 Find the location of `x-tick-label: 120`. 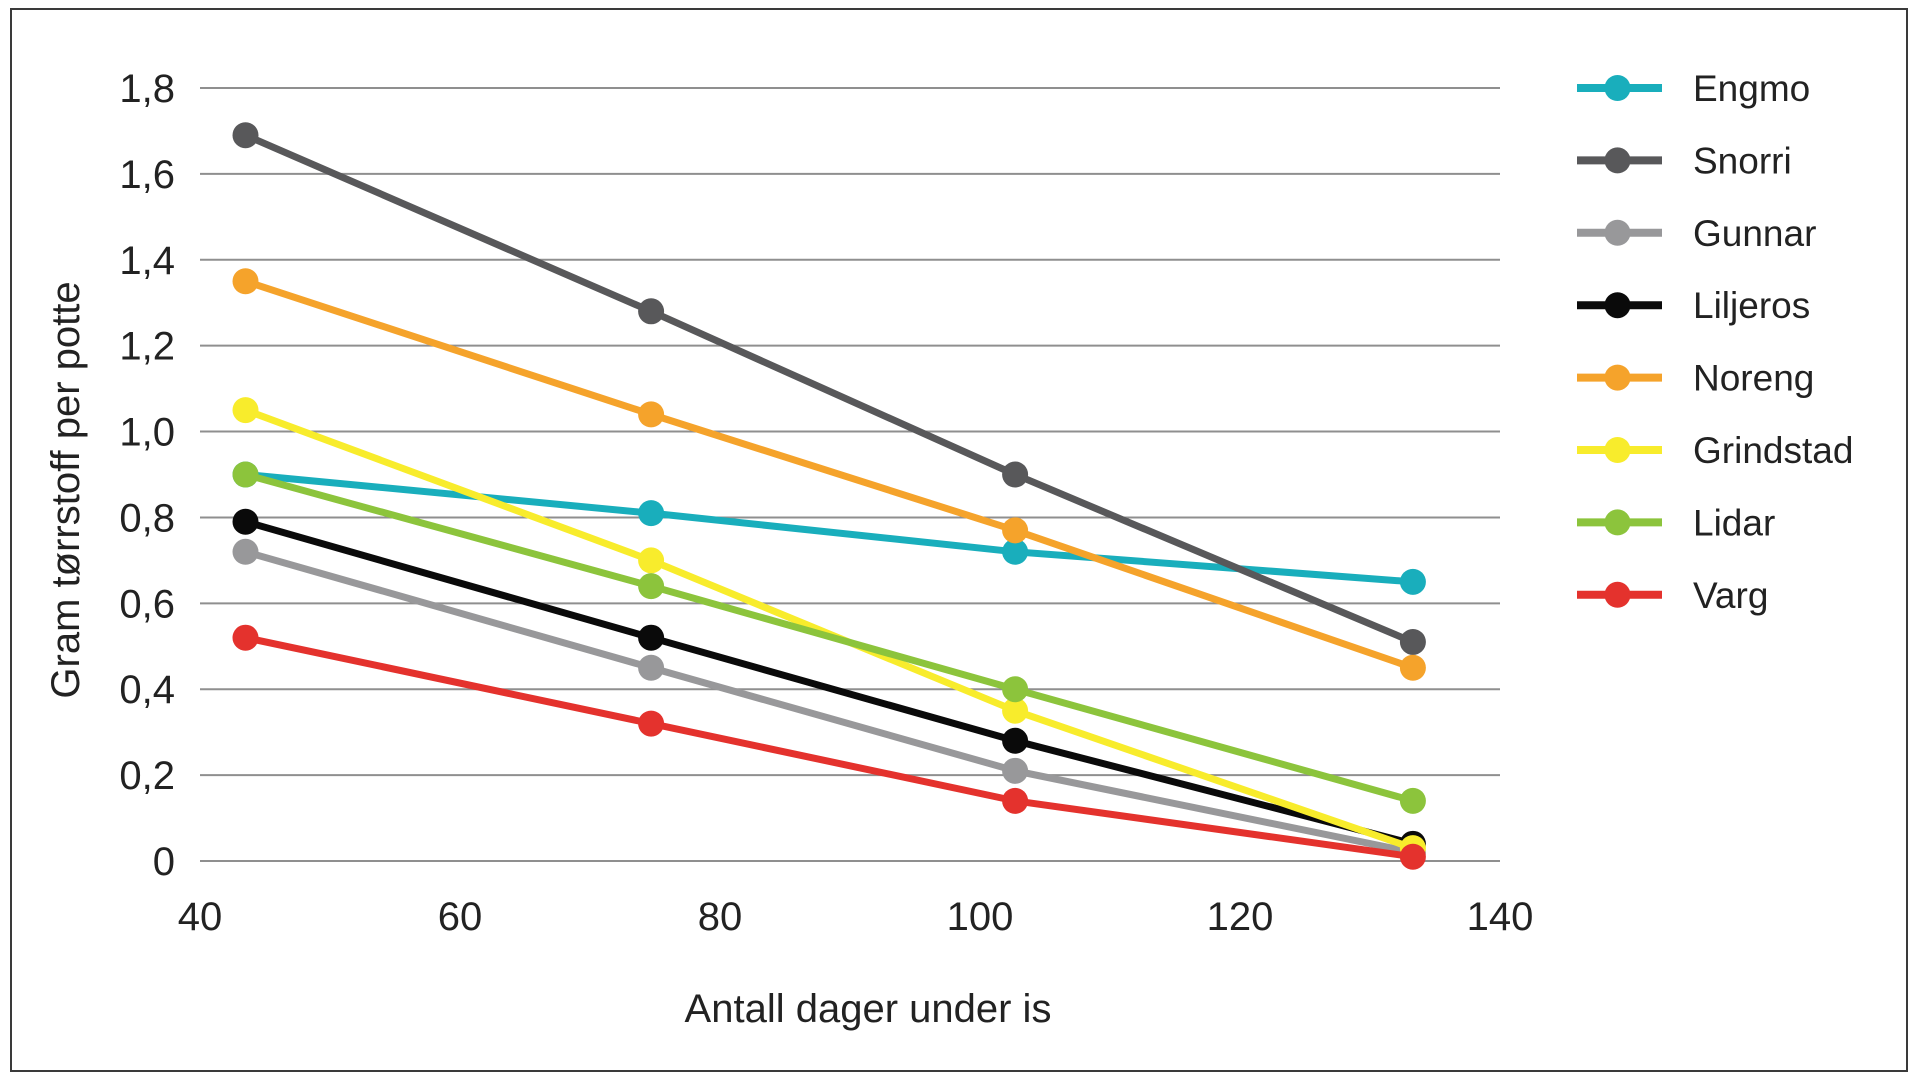

x-tick-label: 120 is located at coordinates (1240, 917).